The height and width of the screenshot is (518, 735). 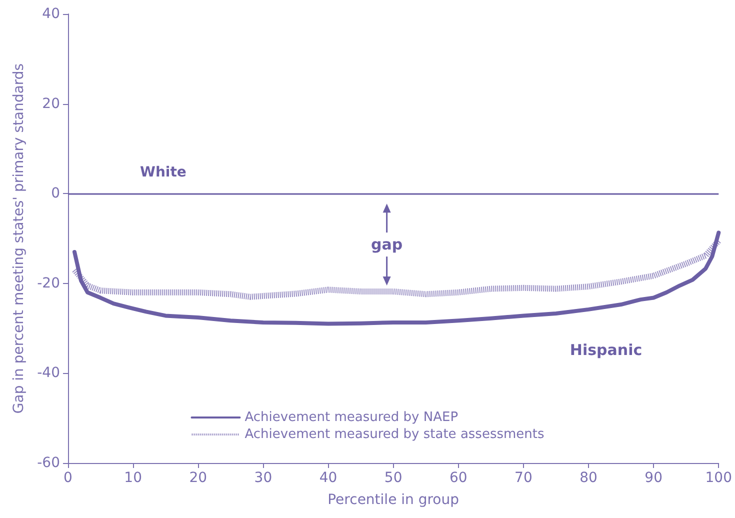 I want to click on legend-label: Achievement measured by NAEP, so click(x=351, y=417).